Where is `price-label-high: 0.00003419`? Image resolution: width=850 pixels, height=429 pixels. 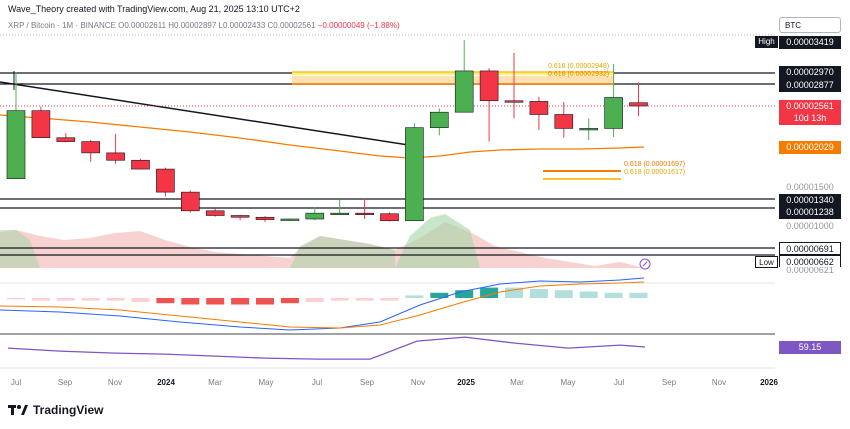
price-label-high: 0.00003419 is located at coordinates (810, 42).